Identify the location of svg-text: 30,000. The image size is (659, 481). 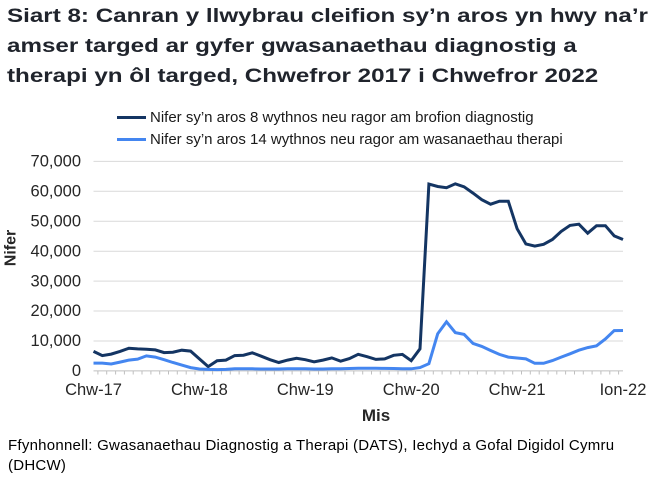
(56, 281).